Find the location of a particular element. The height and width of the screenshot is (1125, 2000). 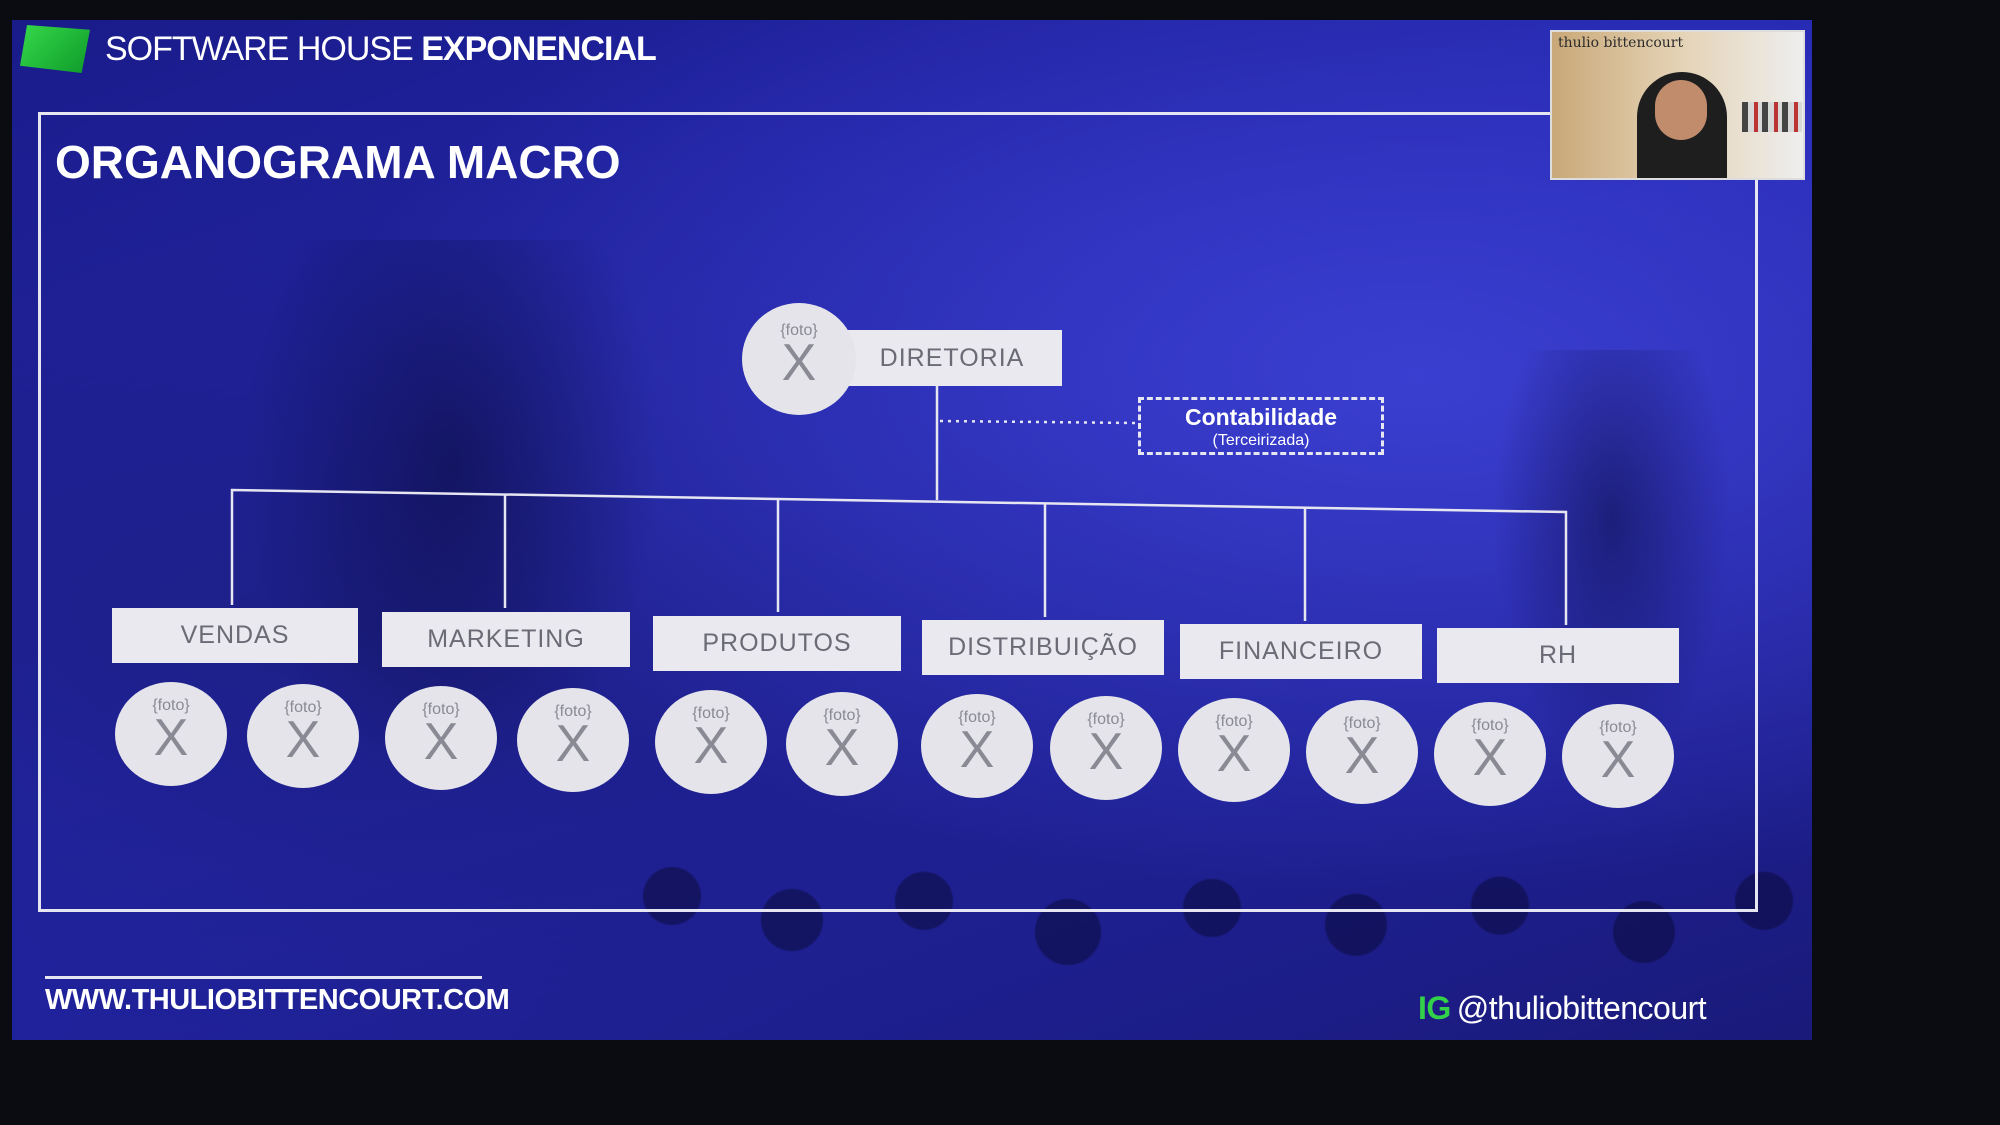

dept-label: RH is located at coordinates (1558, 655).